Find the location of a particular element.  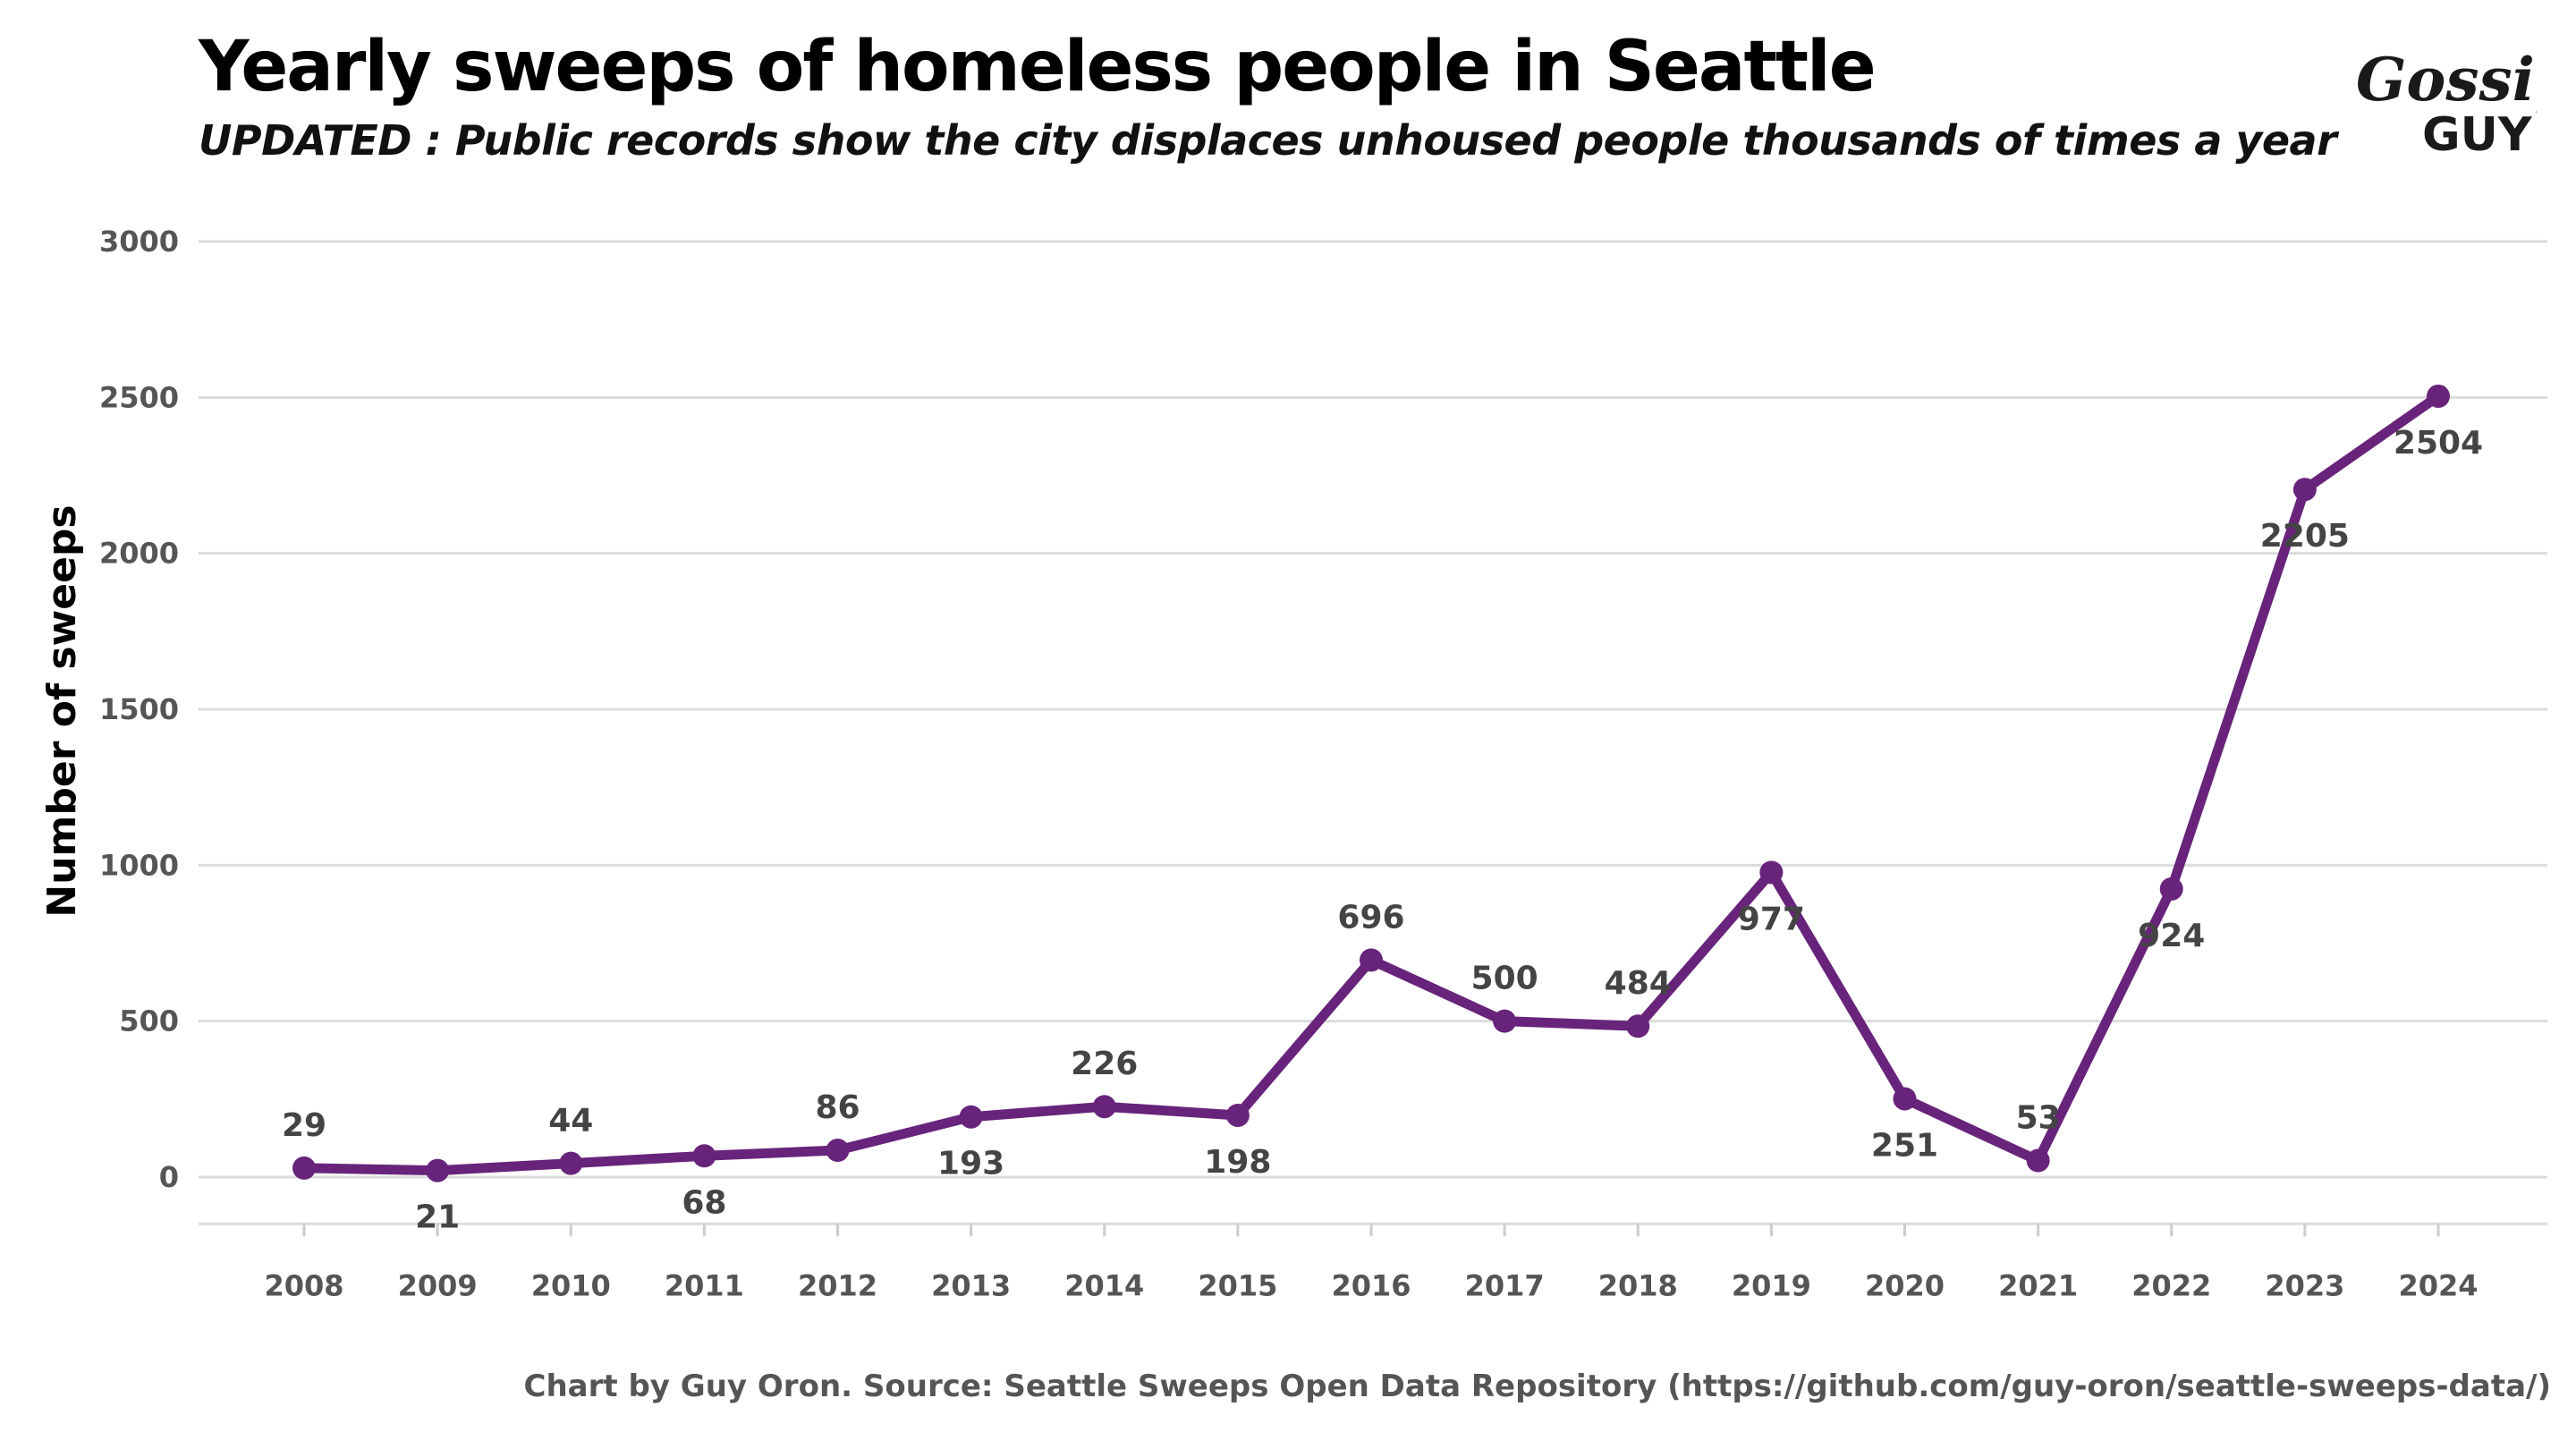

data-label: 924 is located at coordinates (2171, 936).